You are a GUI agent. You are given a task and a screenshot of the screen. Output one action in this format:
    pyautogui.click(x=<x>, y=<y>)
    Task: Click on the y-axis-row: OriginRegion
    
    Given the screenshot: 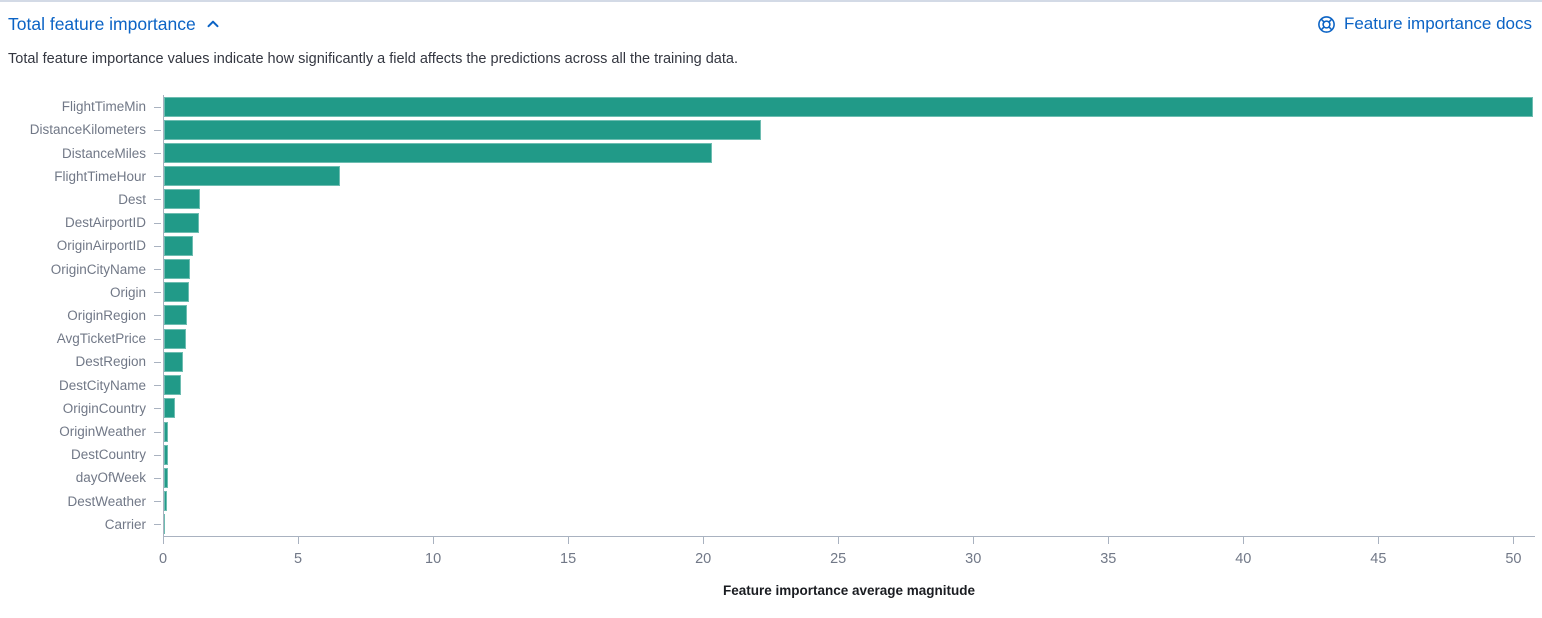 What is the action you would take?
    pyautogui.click(x=81, y=315)
    